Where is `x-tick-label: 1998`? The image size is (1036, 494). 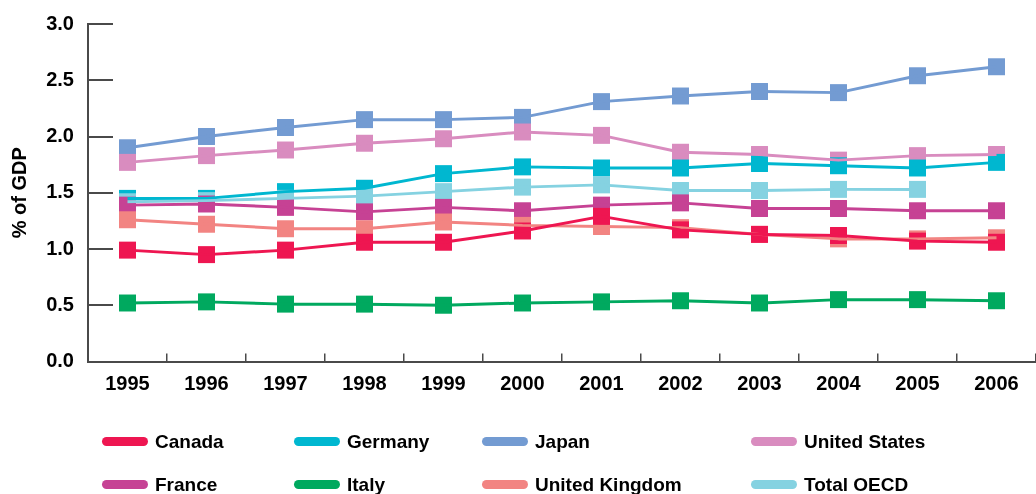 x-tick-label: 1998 is located at coordinates (364, 383).